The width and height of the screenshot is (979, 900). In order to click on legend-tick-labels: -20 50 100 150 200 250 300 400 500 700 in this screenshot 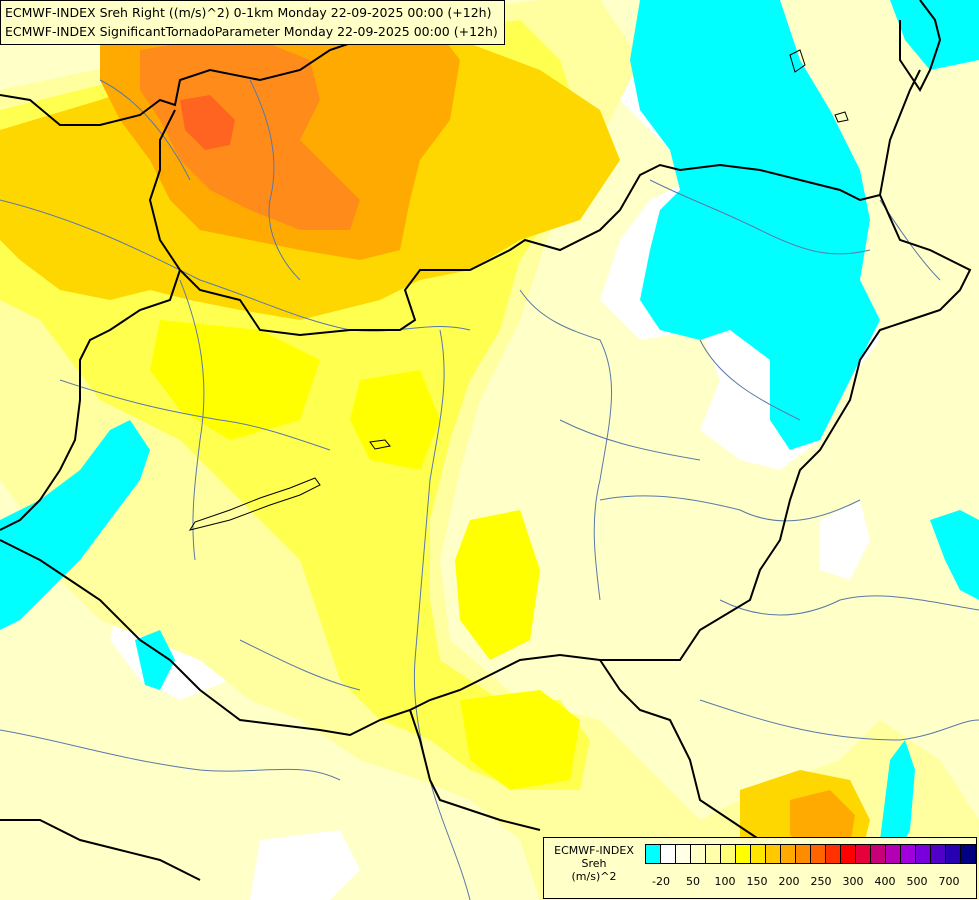, I will do `click(810, 882)`.